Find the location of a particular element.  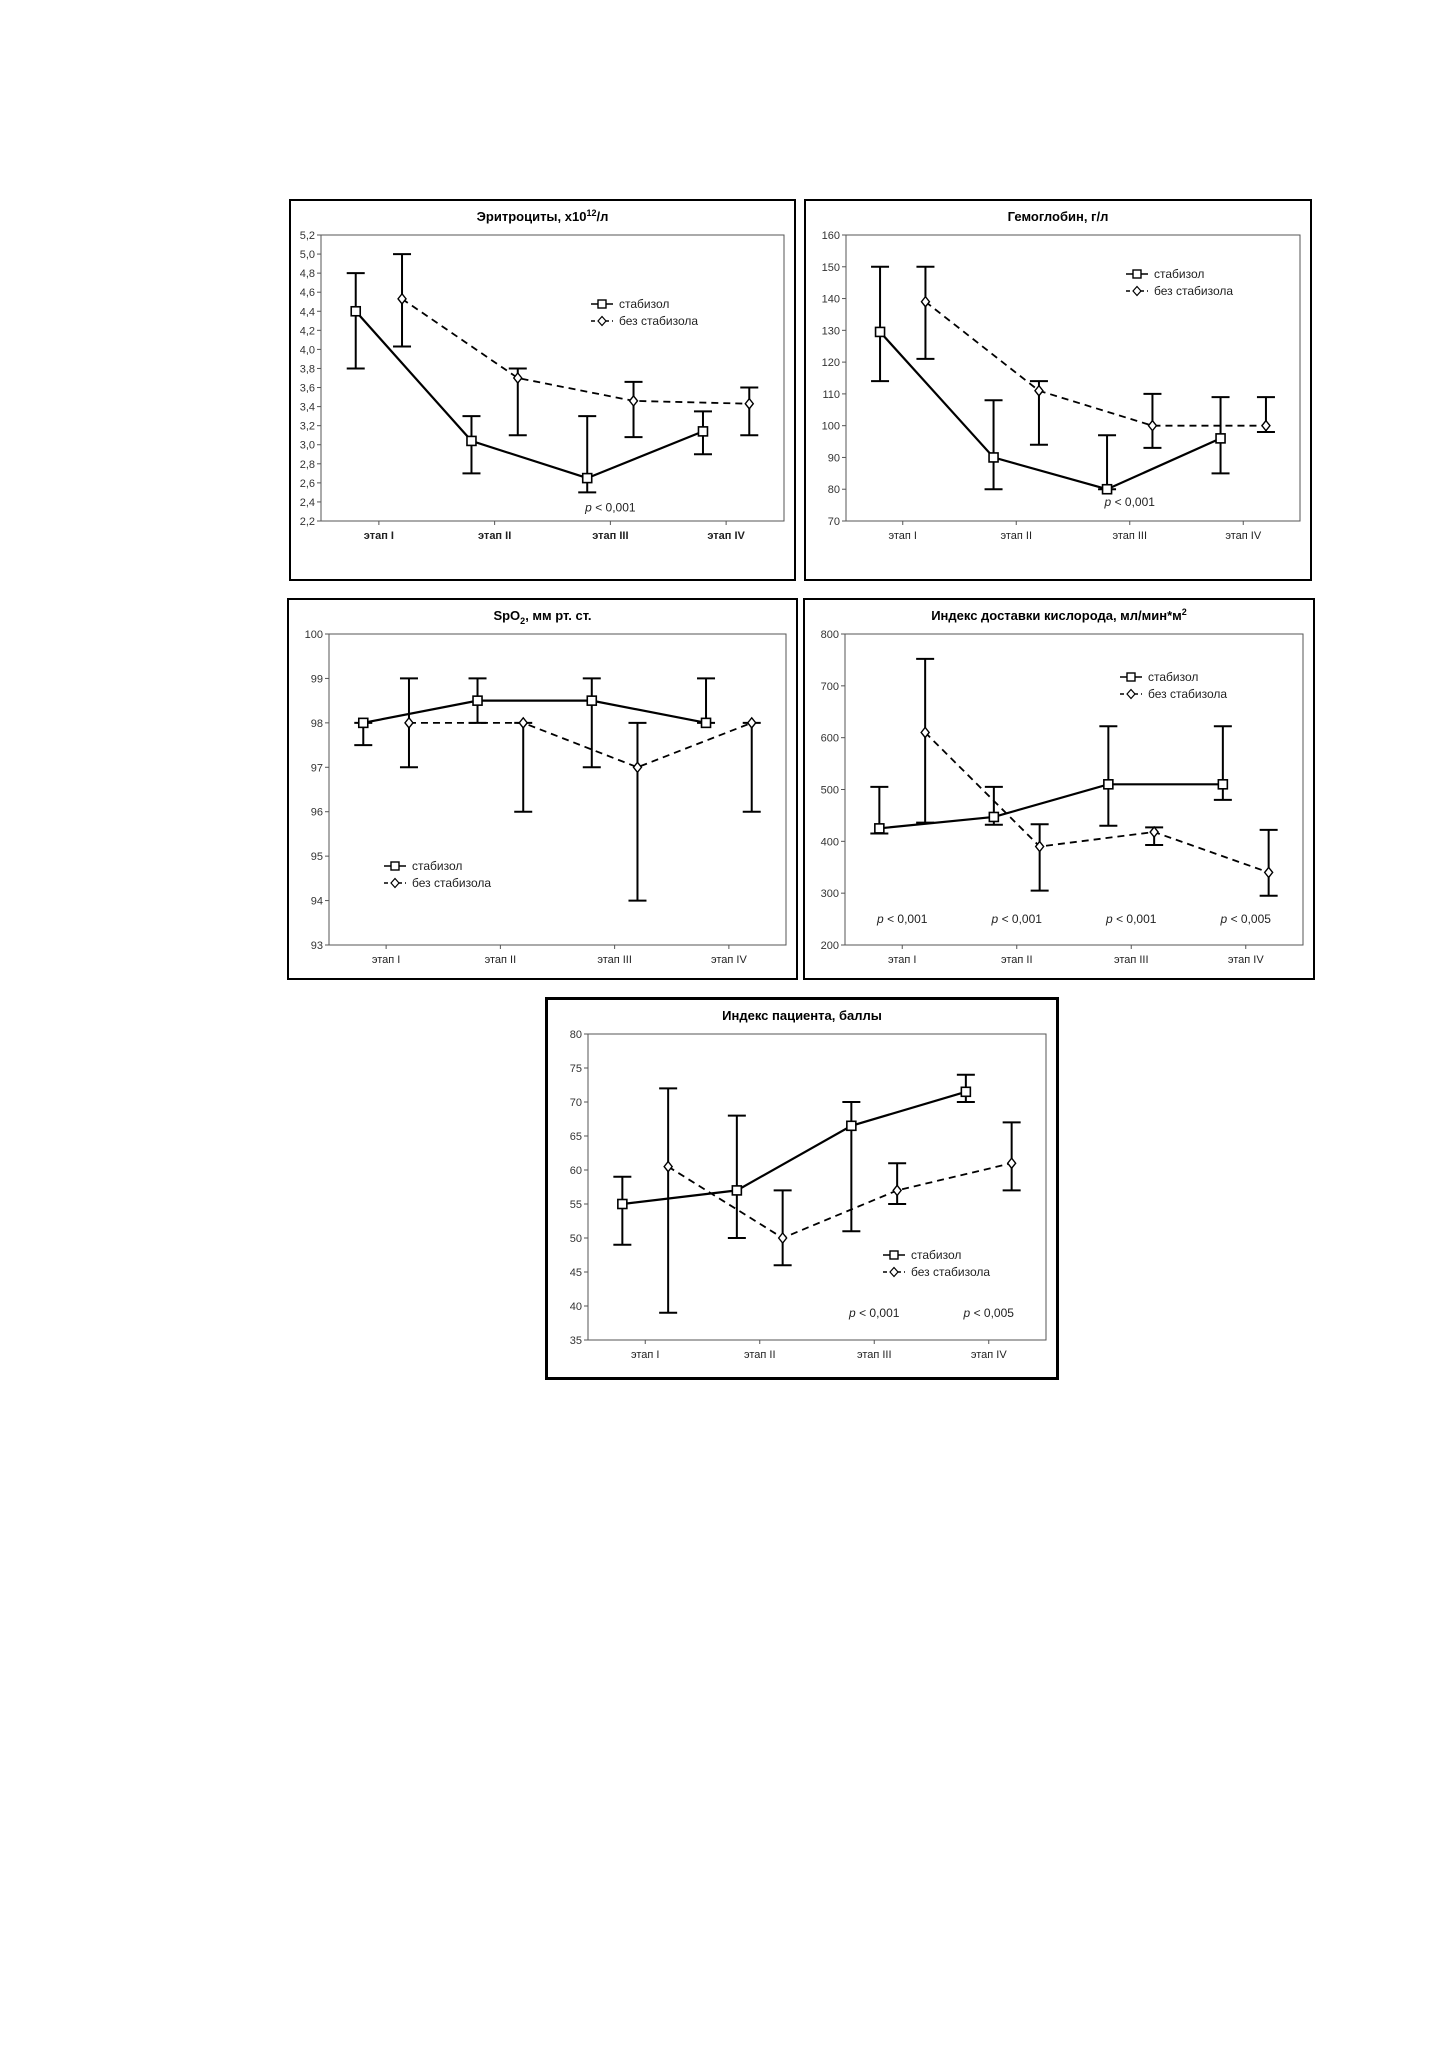

y-tick-label: 60 is located at coordinates (576, 1171).